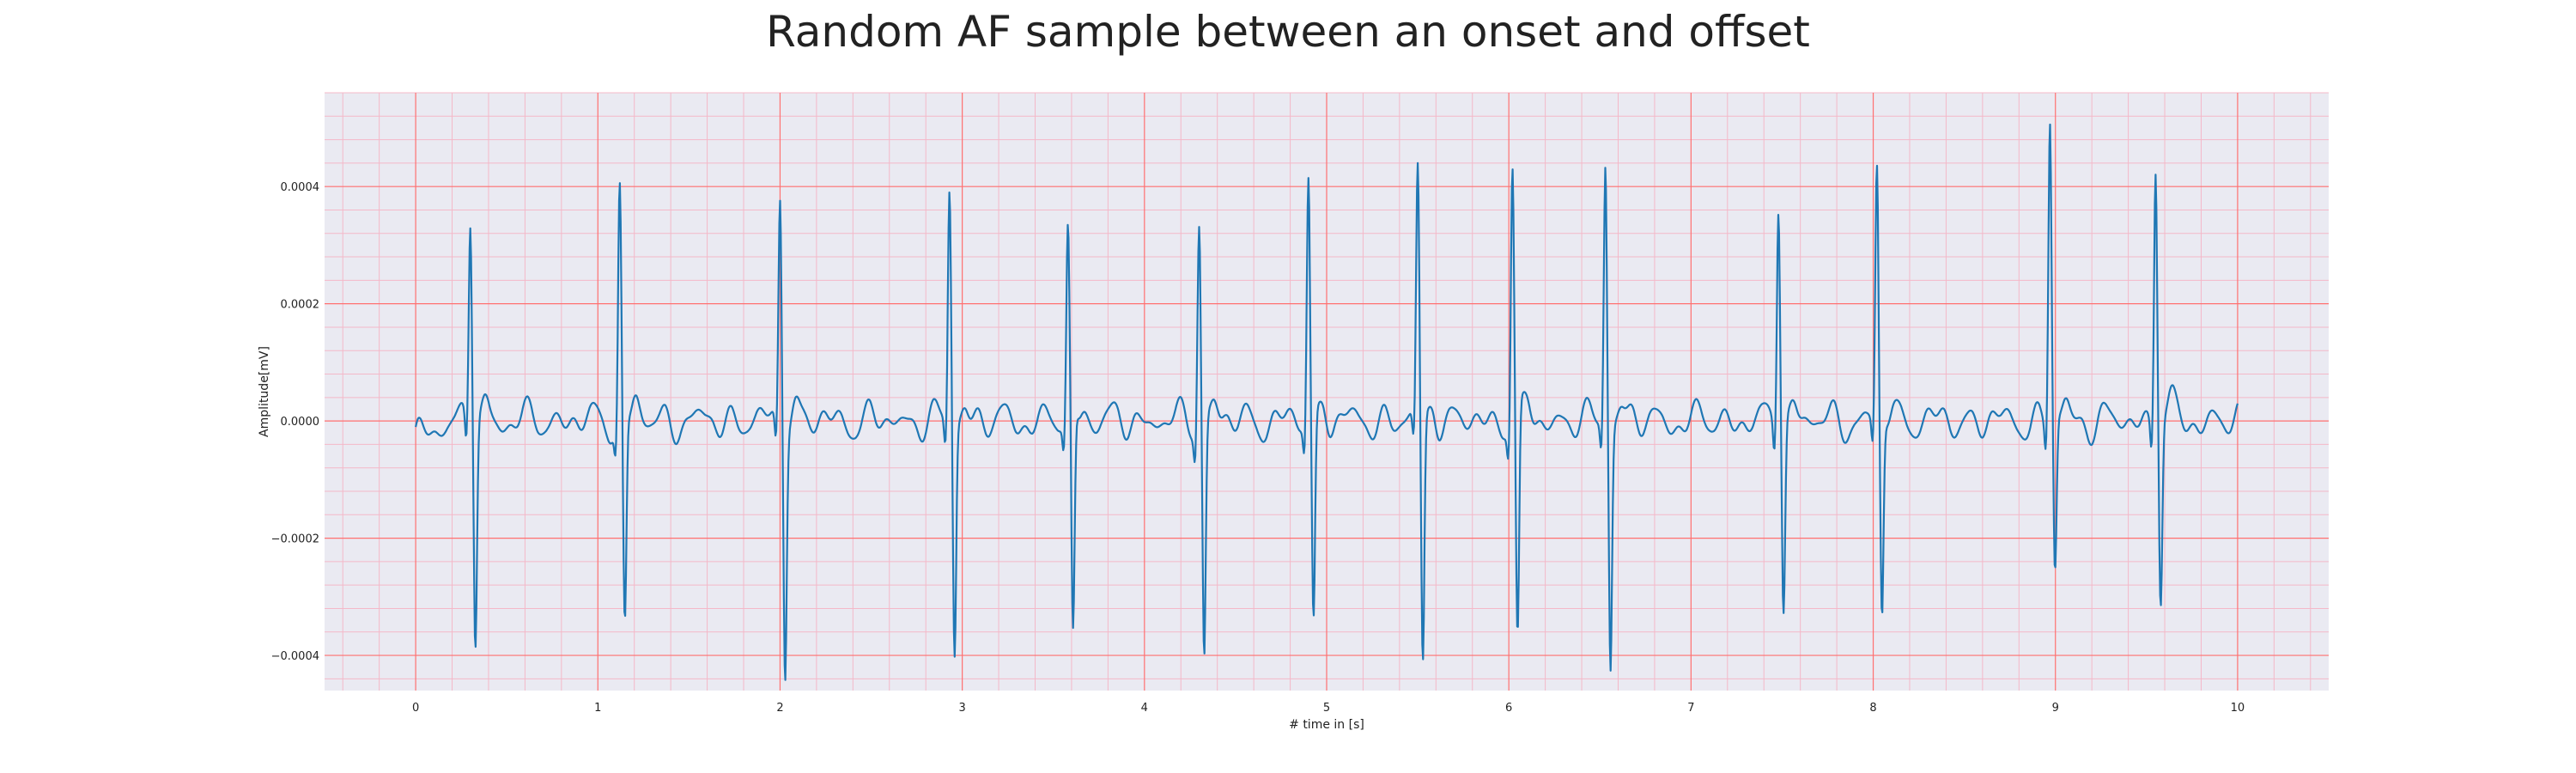  I want to click on x-tick-label: 9, so click(2055, 708).